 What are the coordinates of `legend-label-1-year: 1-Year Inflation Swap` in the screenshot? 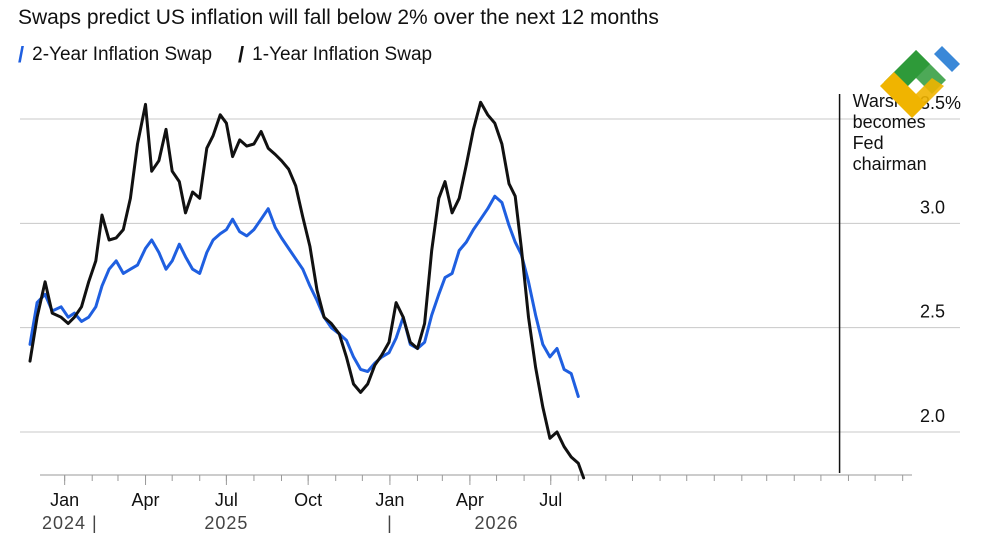 It's located at (342, 54).